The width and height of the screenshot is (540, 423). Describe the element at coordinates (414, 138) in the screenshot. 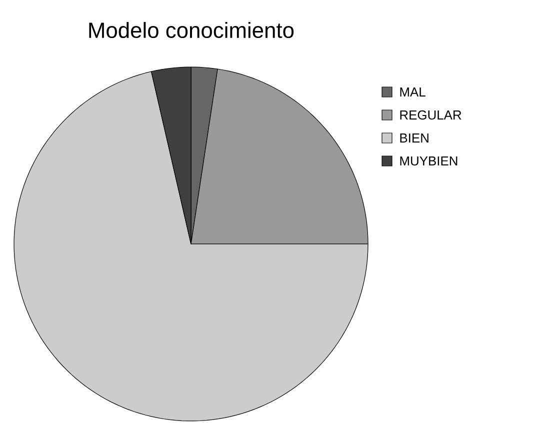

I see `legend-label: BIEN` at that location.